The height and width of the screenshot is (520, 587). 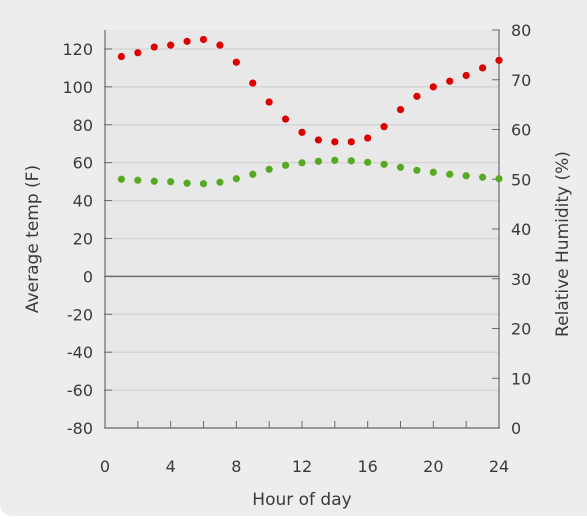 What do you see at coordinates (521, 179) in the screenshot?
I see `y-right-tick-label: 50` at bounding box center [521, 179].